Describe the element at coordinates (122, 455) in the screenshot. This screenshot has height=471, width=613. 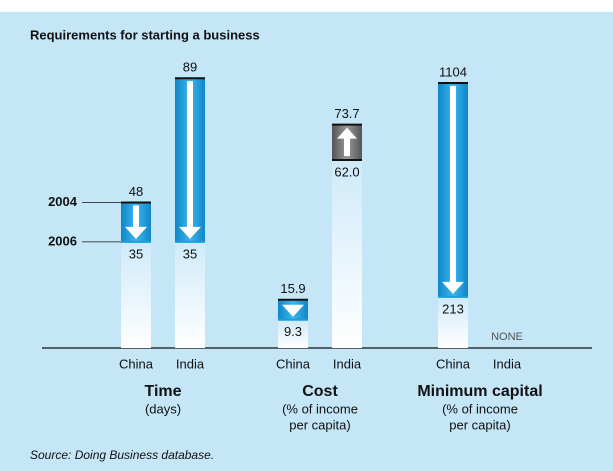
I see `source: Source: Doing Business database.` at that location.